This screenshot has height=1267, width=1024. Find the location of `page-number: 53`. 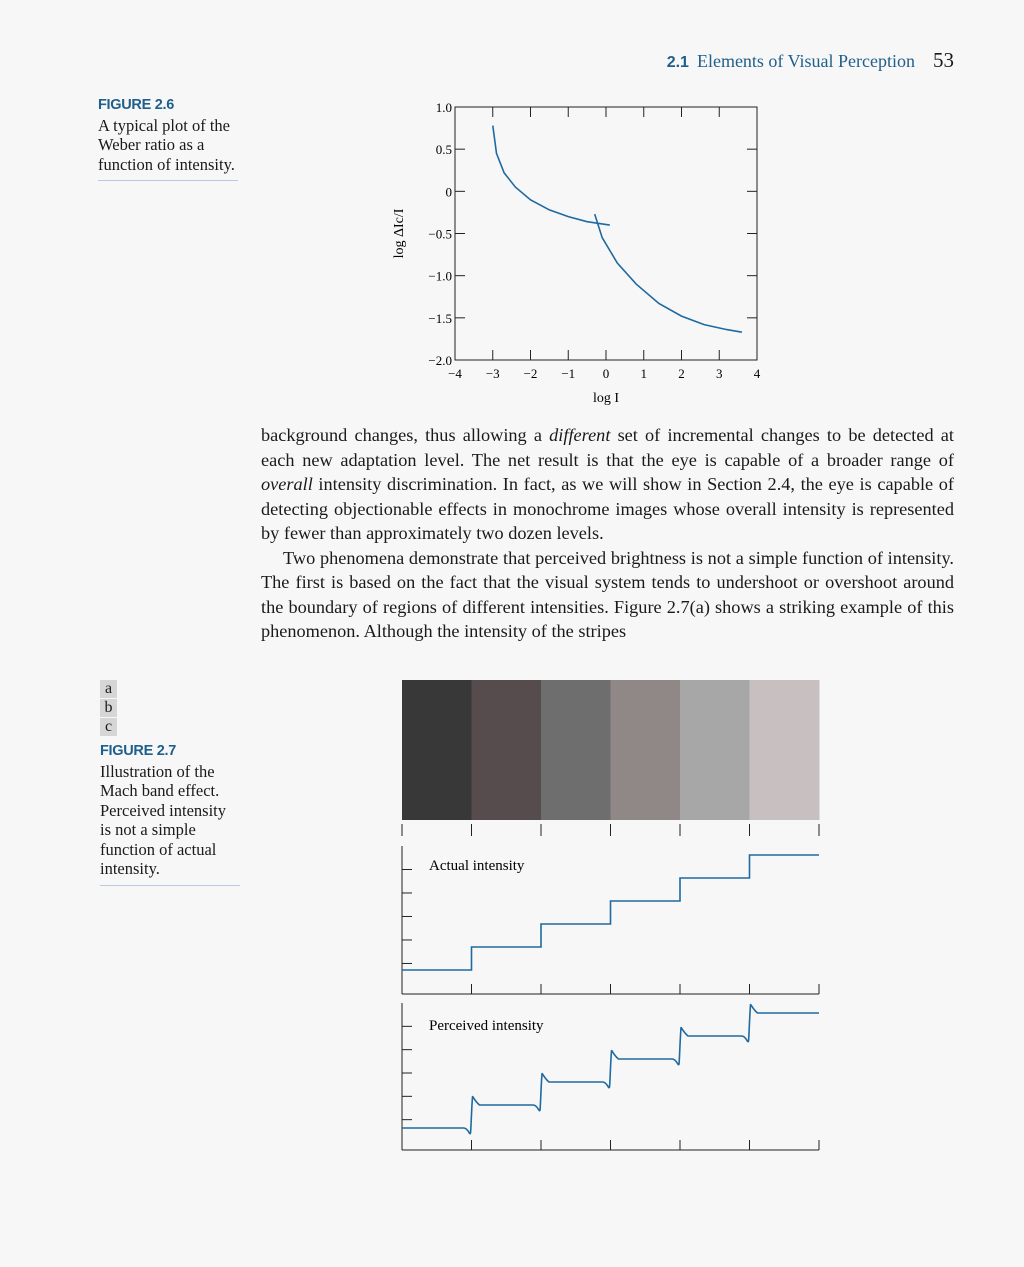

page-number: 53 is located at coordinates (943, 60).